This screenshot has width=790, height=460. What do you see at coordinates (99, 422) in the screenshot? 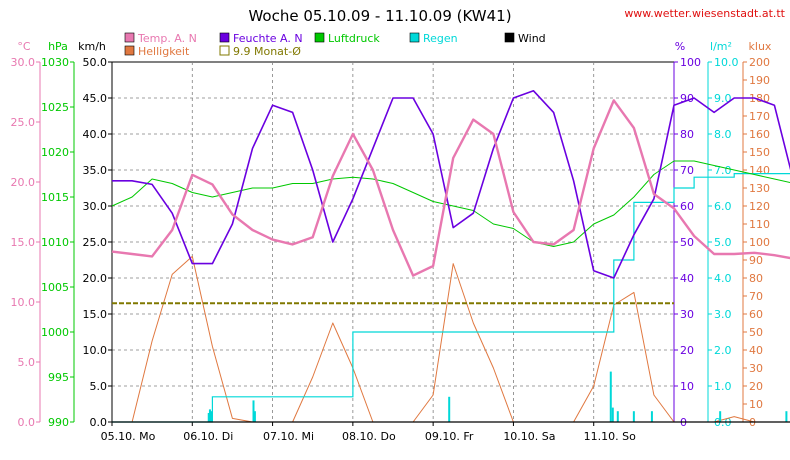
I see `y-tick-label-wind: 0.0` at bounding box center [99, 422].